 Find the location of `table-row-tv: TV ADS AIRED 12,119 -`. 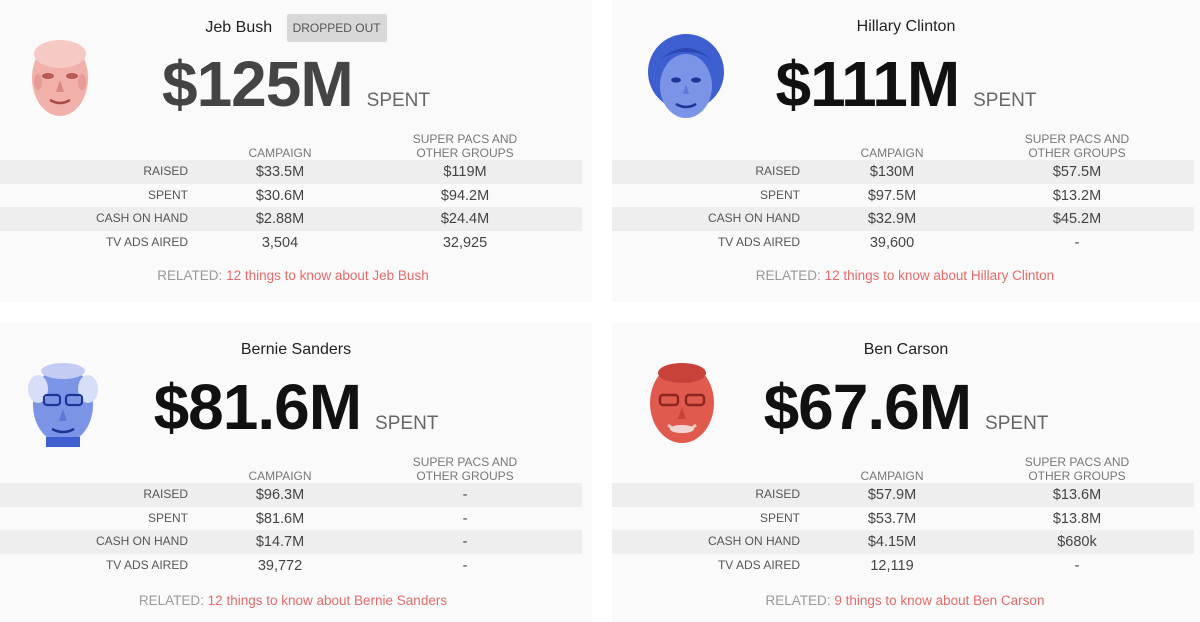

table-row-tv: TV ADS AIRED 12,119 - is located at coordinates (903, 566).